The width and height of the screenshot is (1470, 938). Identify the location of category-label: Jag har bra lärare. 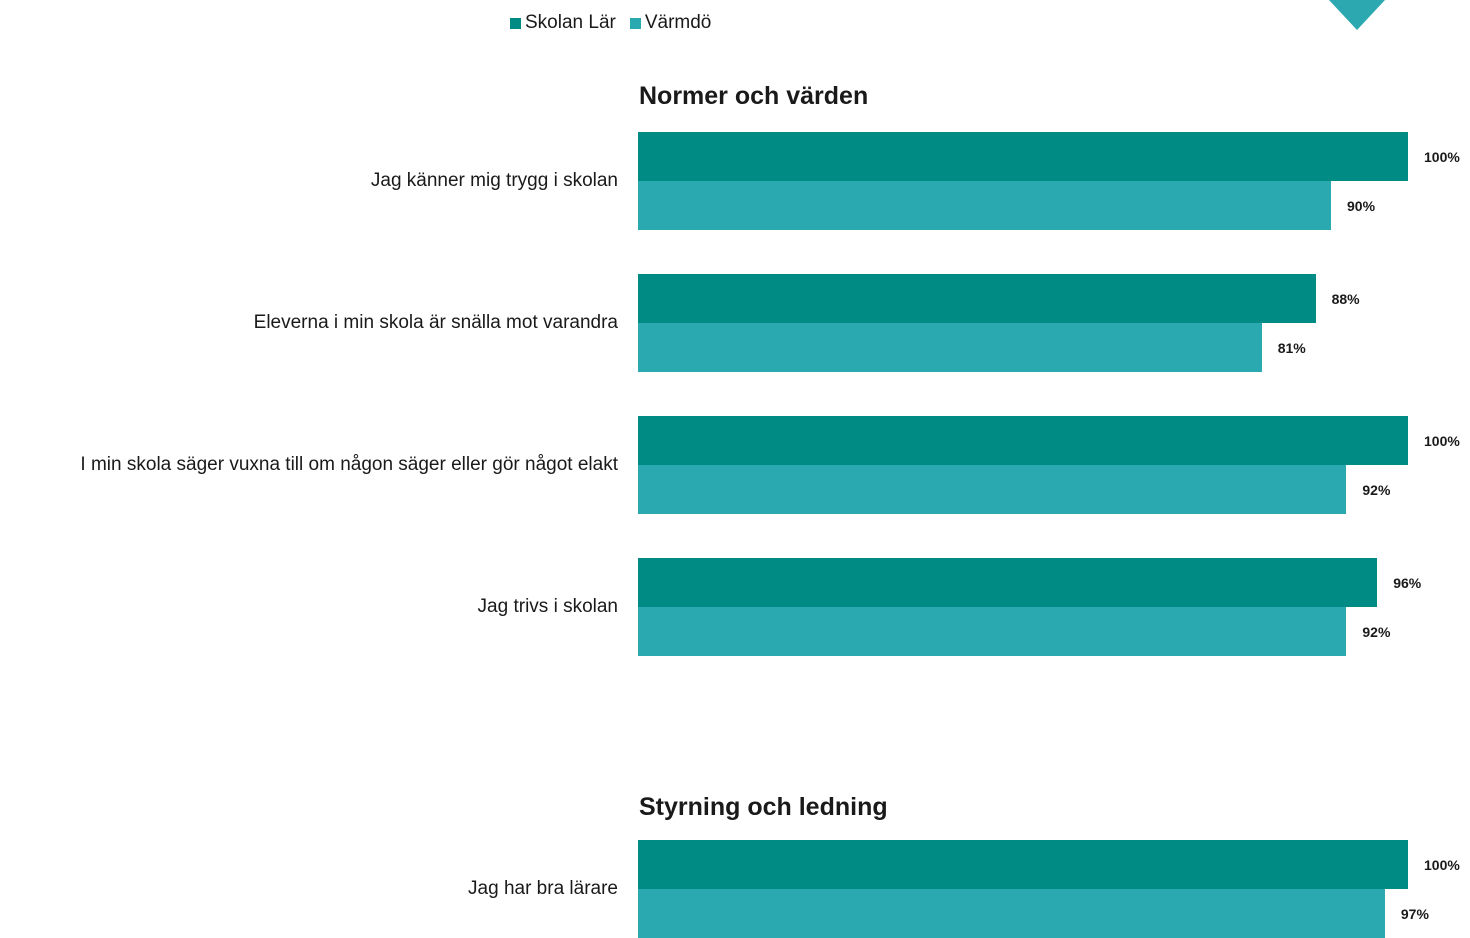
(543, 888).